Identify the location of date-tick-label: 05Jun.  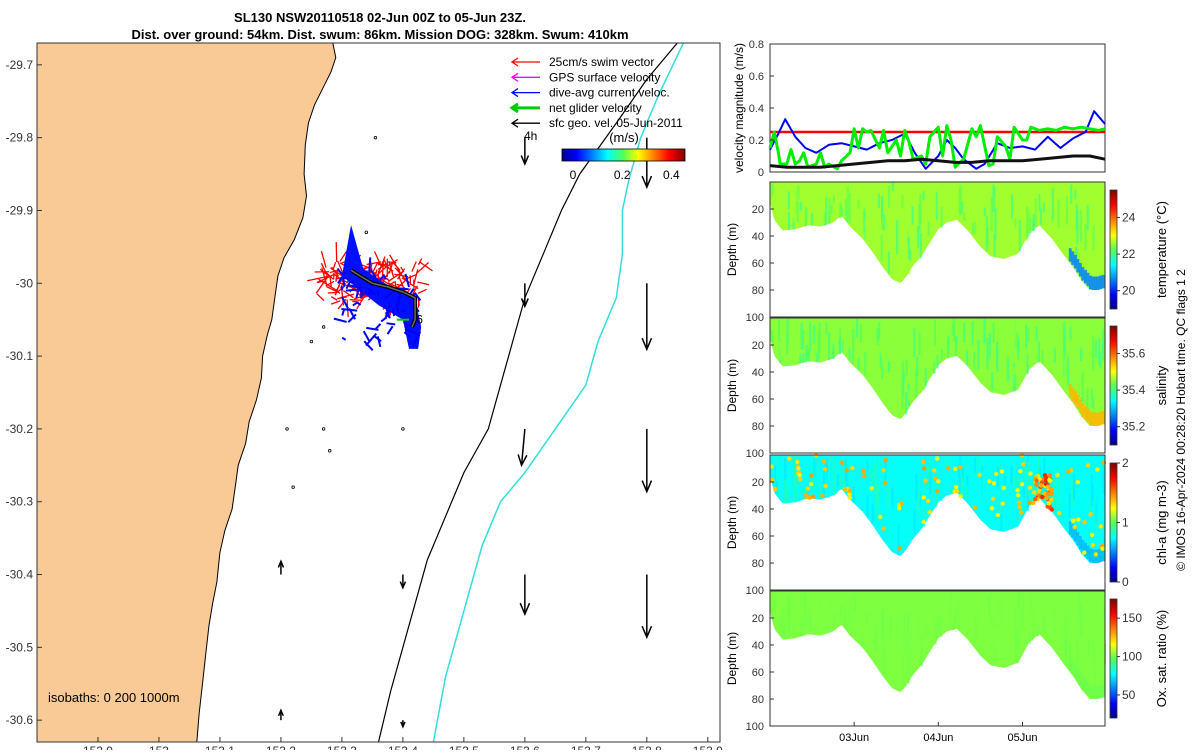
(1023, 738).